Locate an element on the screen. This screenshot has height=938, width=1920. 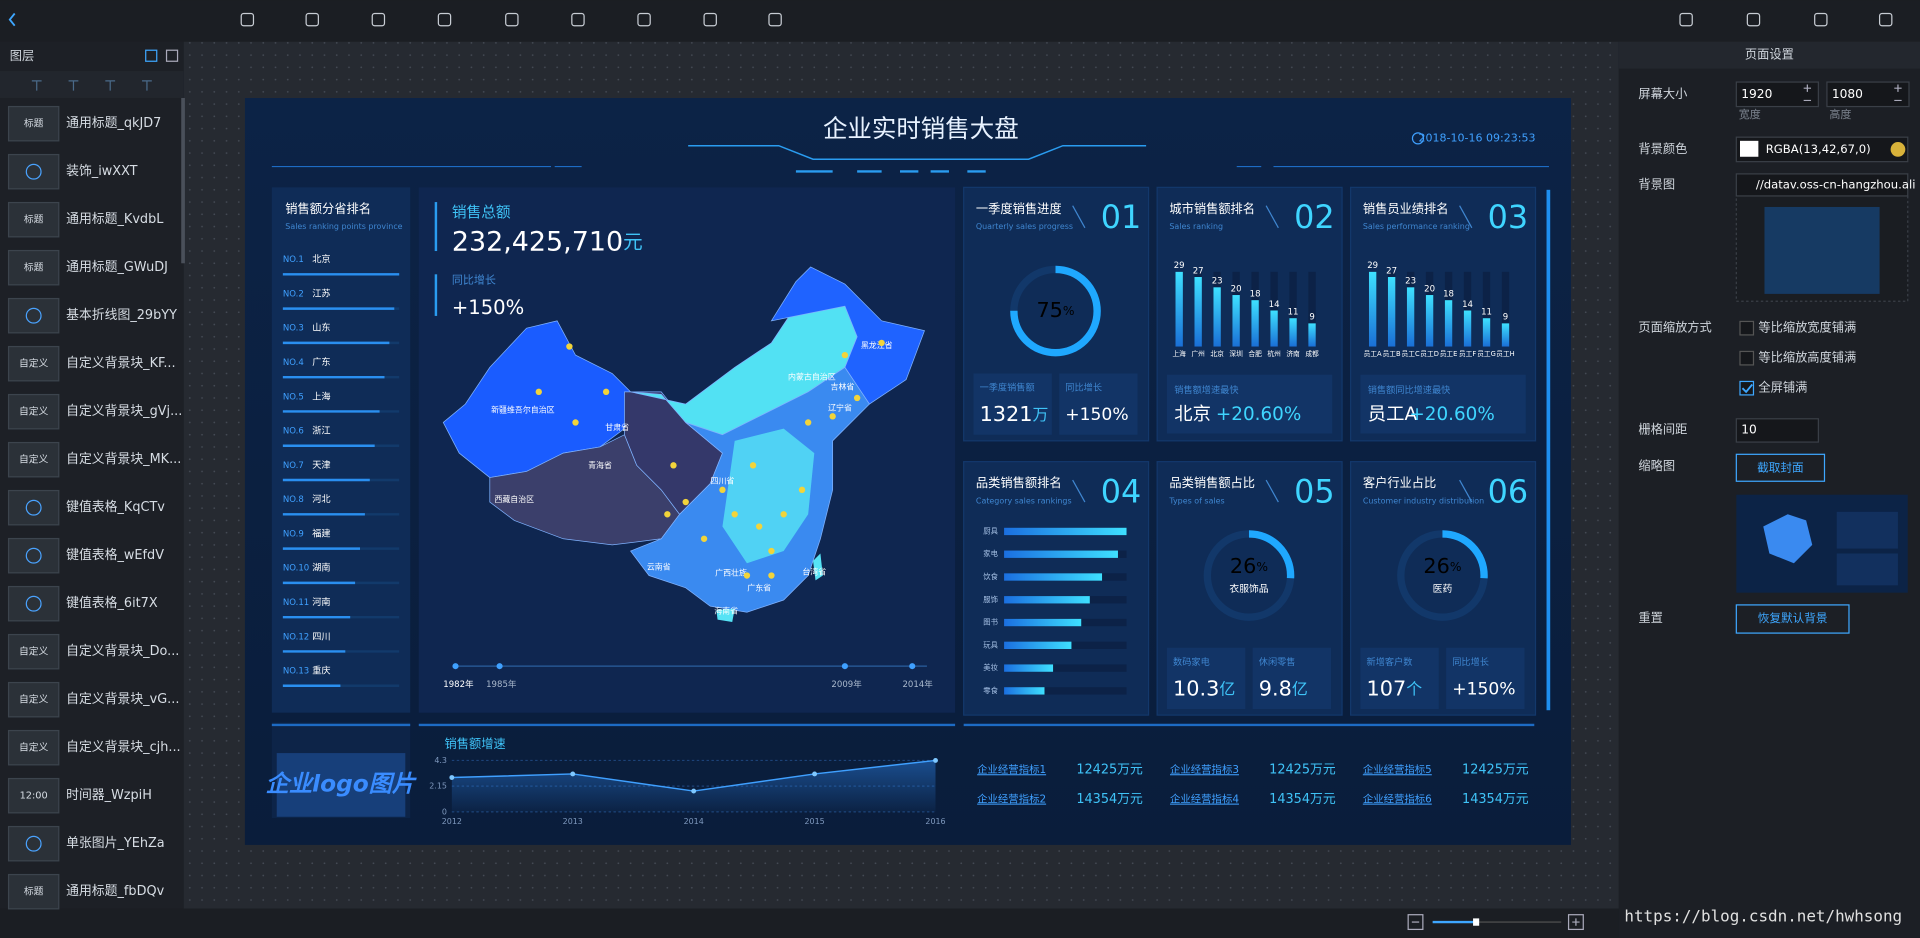
panel-subtitle: Sales ranking points province is located at coordinates (343, 226).